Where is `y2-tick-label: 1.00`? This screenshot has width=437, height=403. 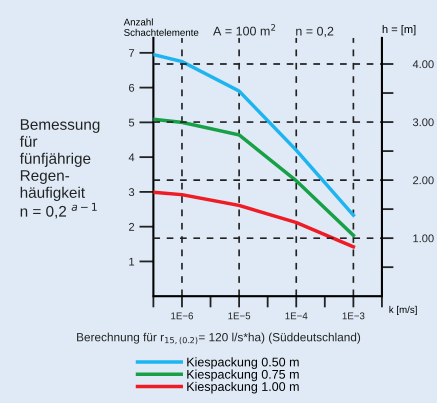 y2-tick-label: 1.00 is located at coordinates (423, 238).